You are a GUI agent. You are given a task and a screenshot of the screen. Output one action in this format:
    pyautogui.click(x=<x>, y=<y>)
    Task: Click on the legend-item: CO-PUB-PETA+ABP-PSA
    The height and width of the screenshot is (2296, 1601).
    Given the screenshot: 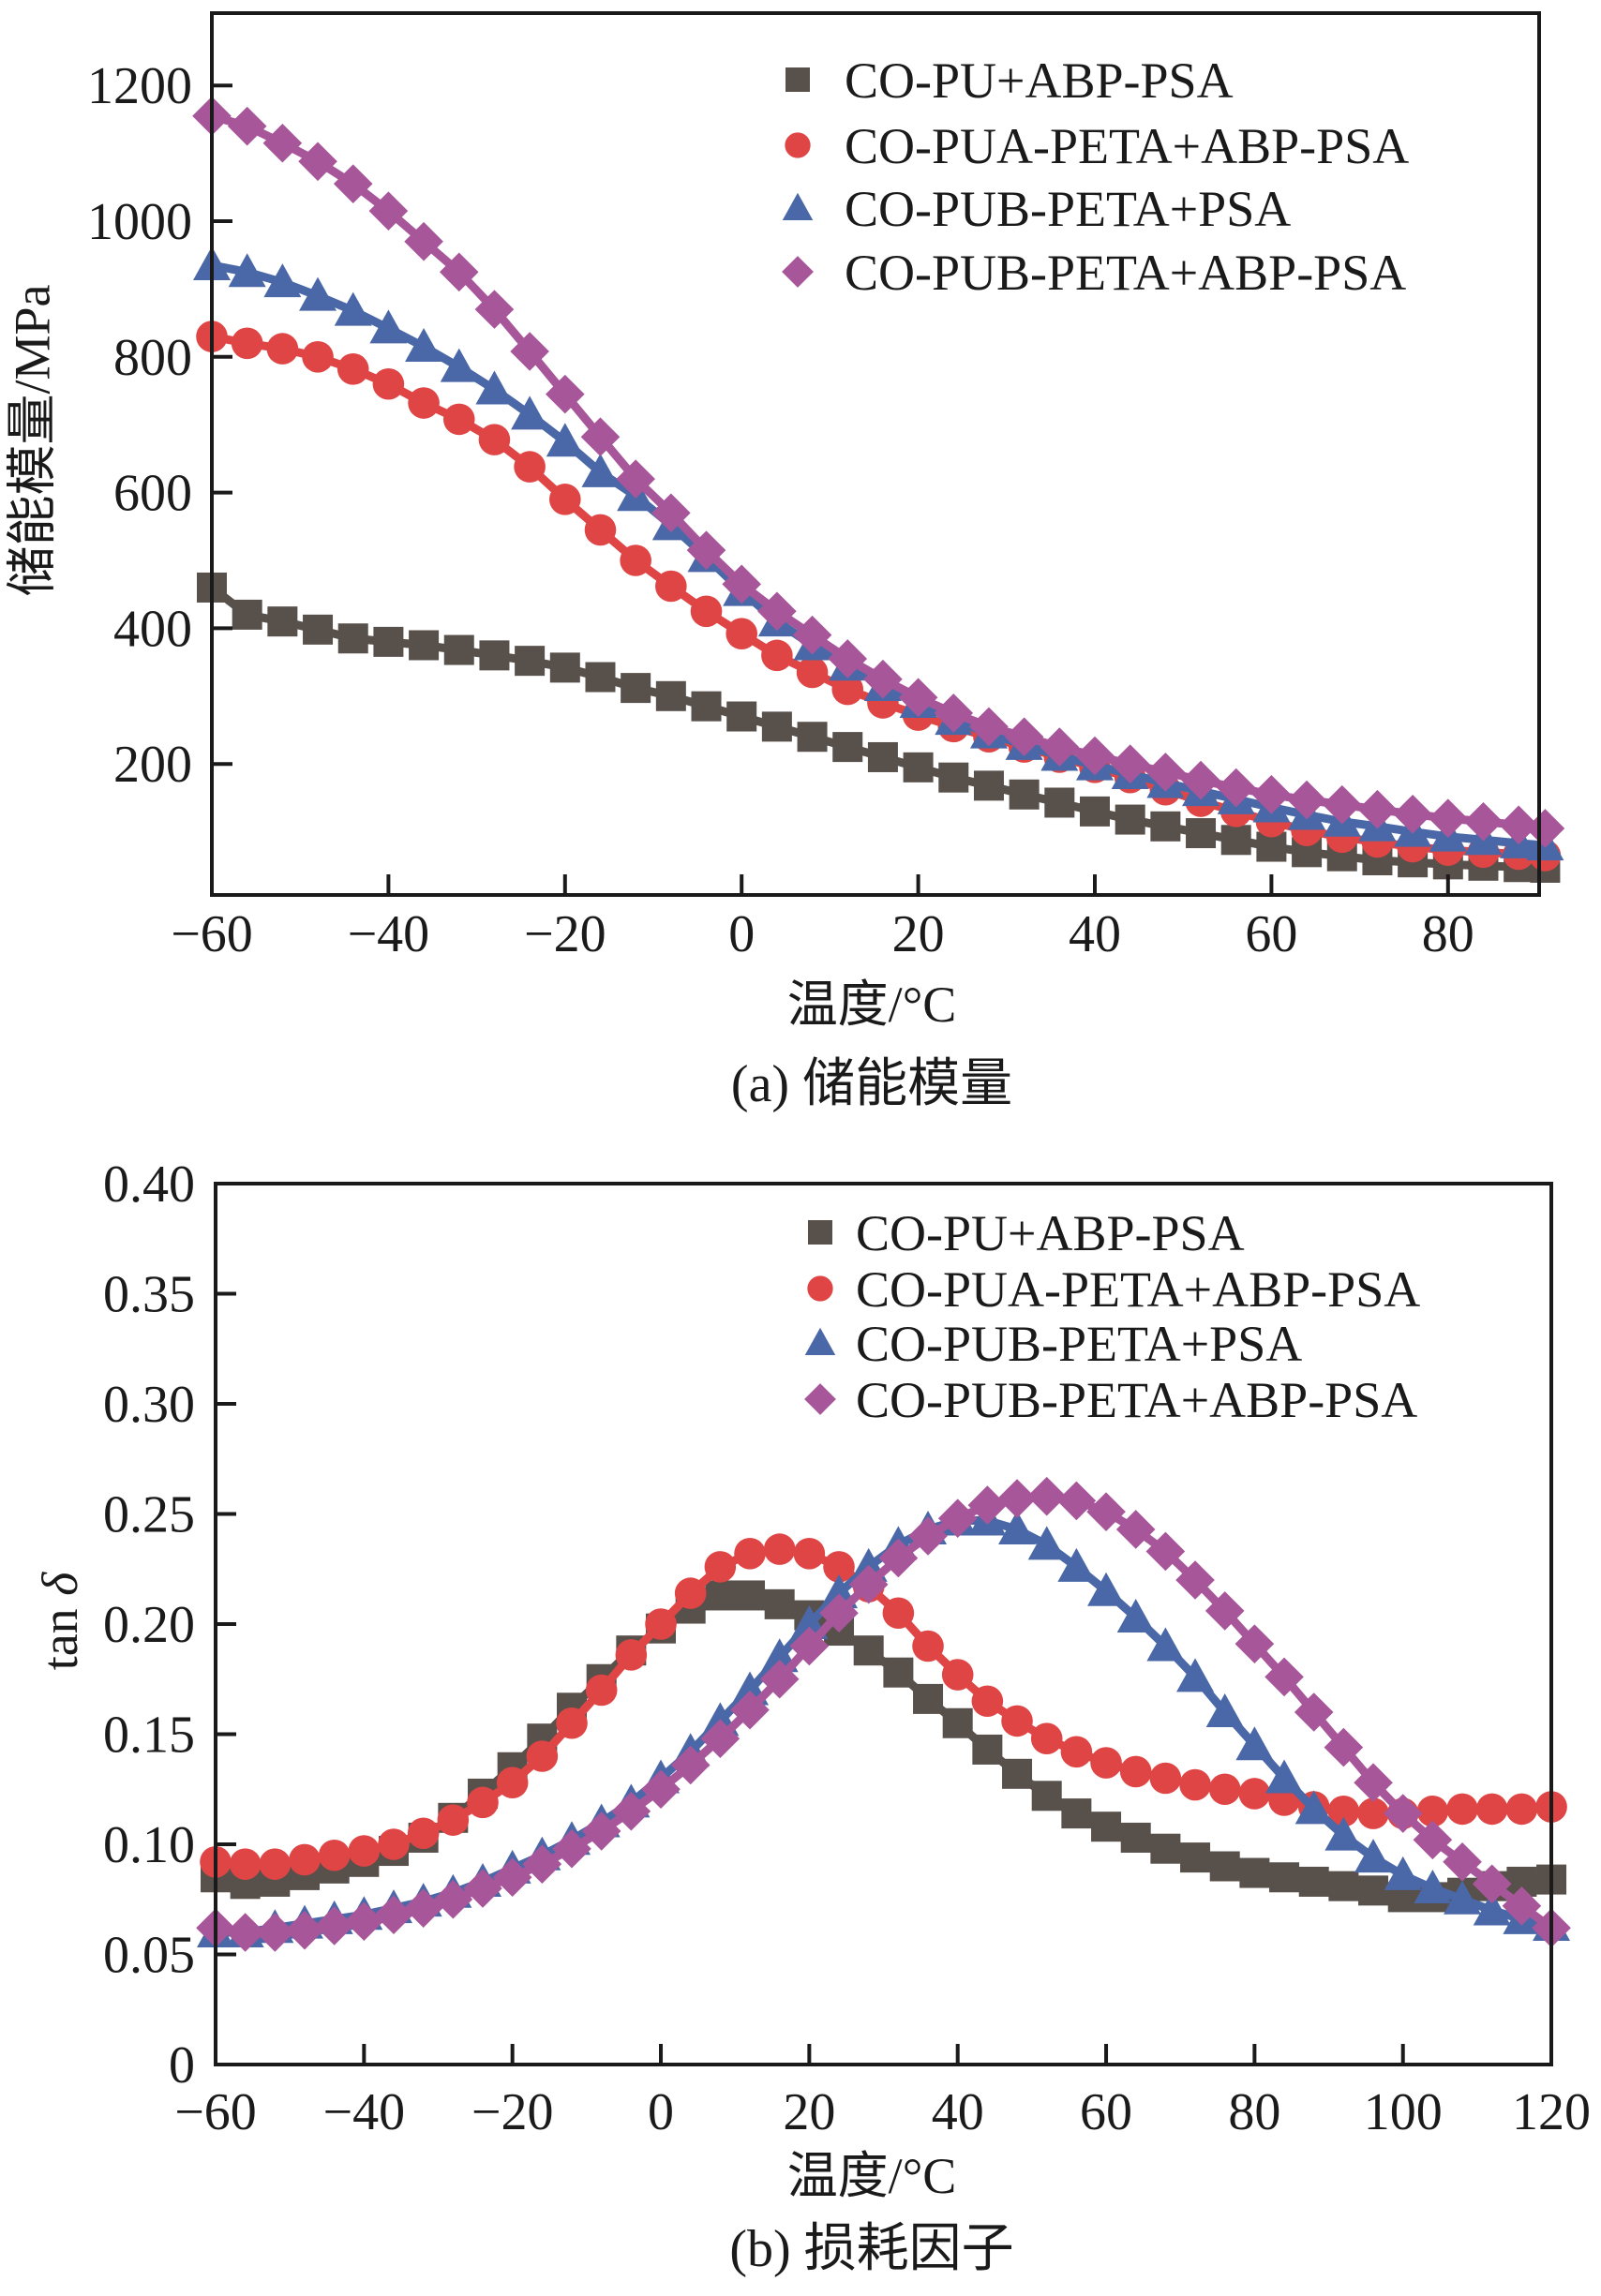 What is the action you would take?
    pyautogui.click(x=1094, y=273)
    